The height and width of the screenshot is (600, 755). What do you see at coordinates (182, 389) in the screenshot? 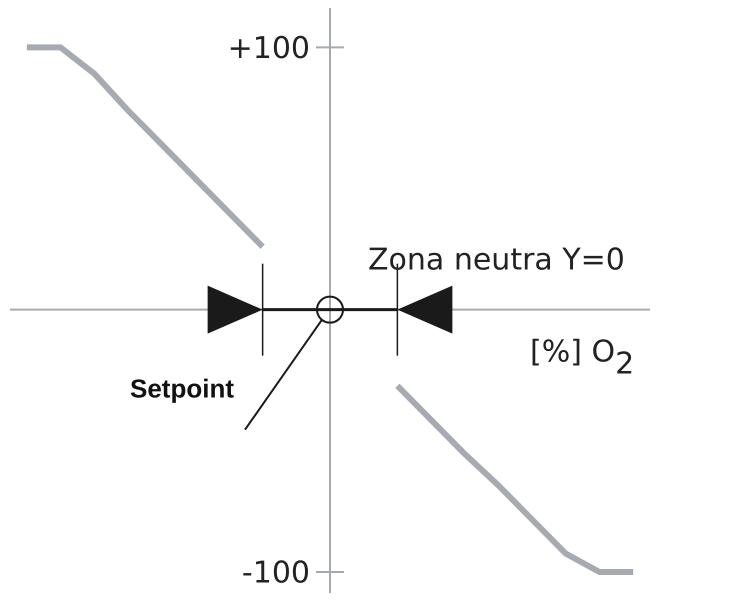
I see `annotation: Setpoint` at bounding box center [182, 389].